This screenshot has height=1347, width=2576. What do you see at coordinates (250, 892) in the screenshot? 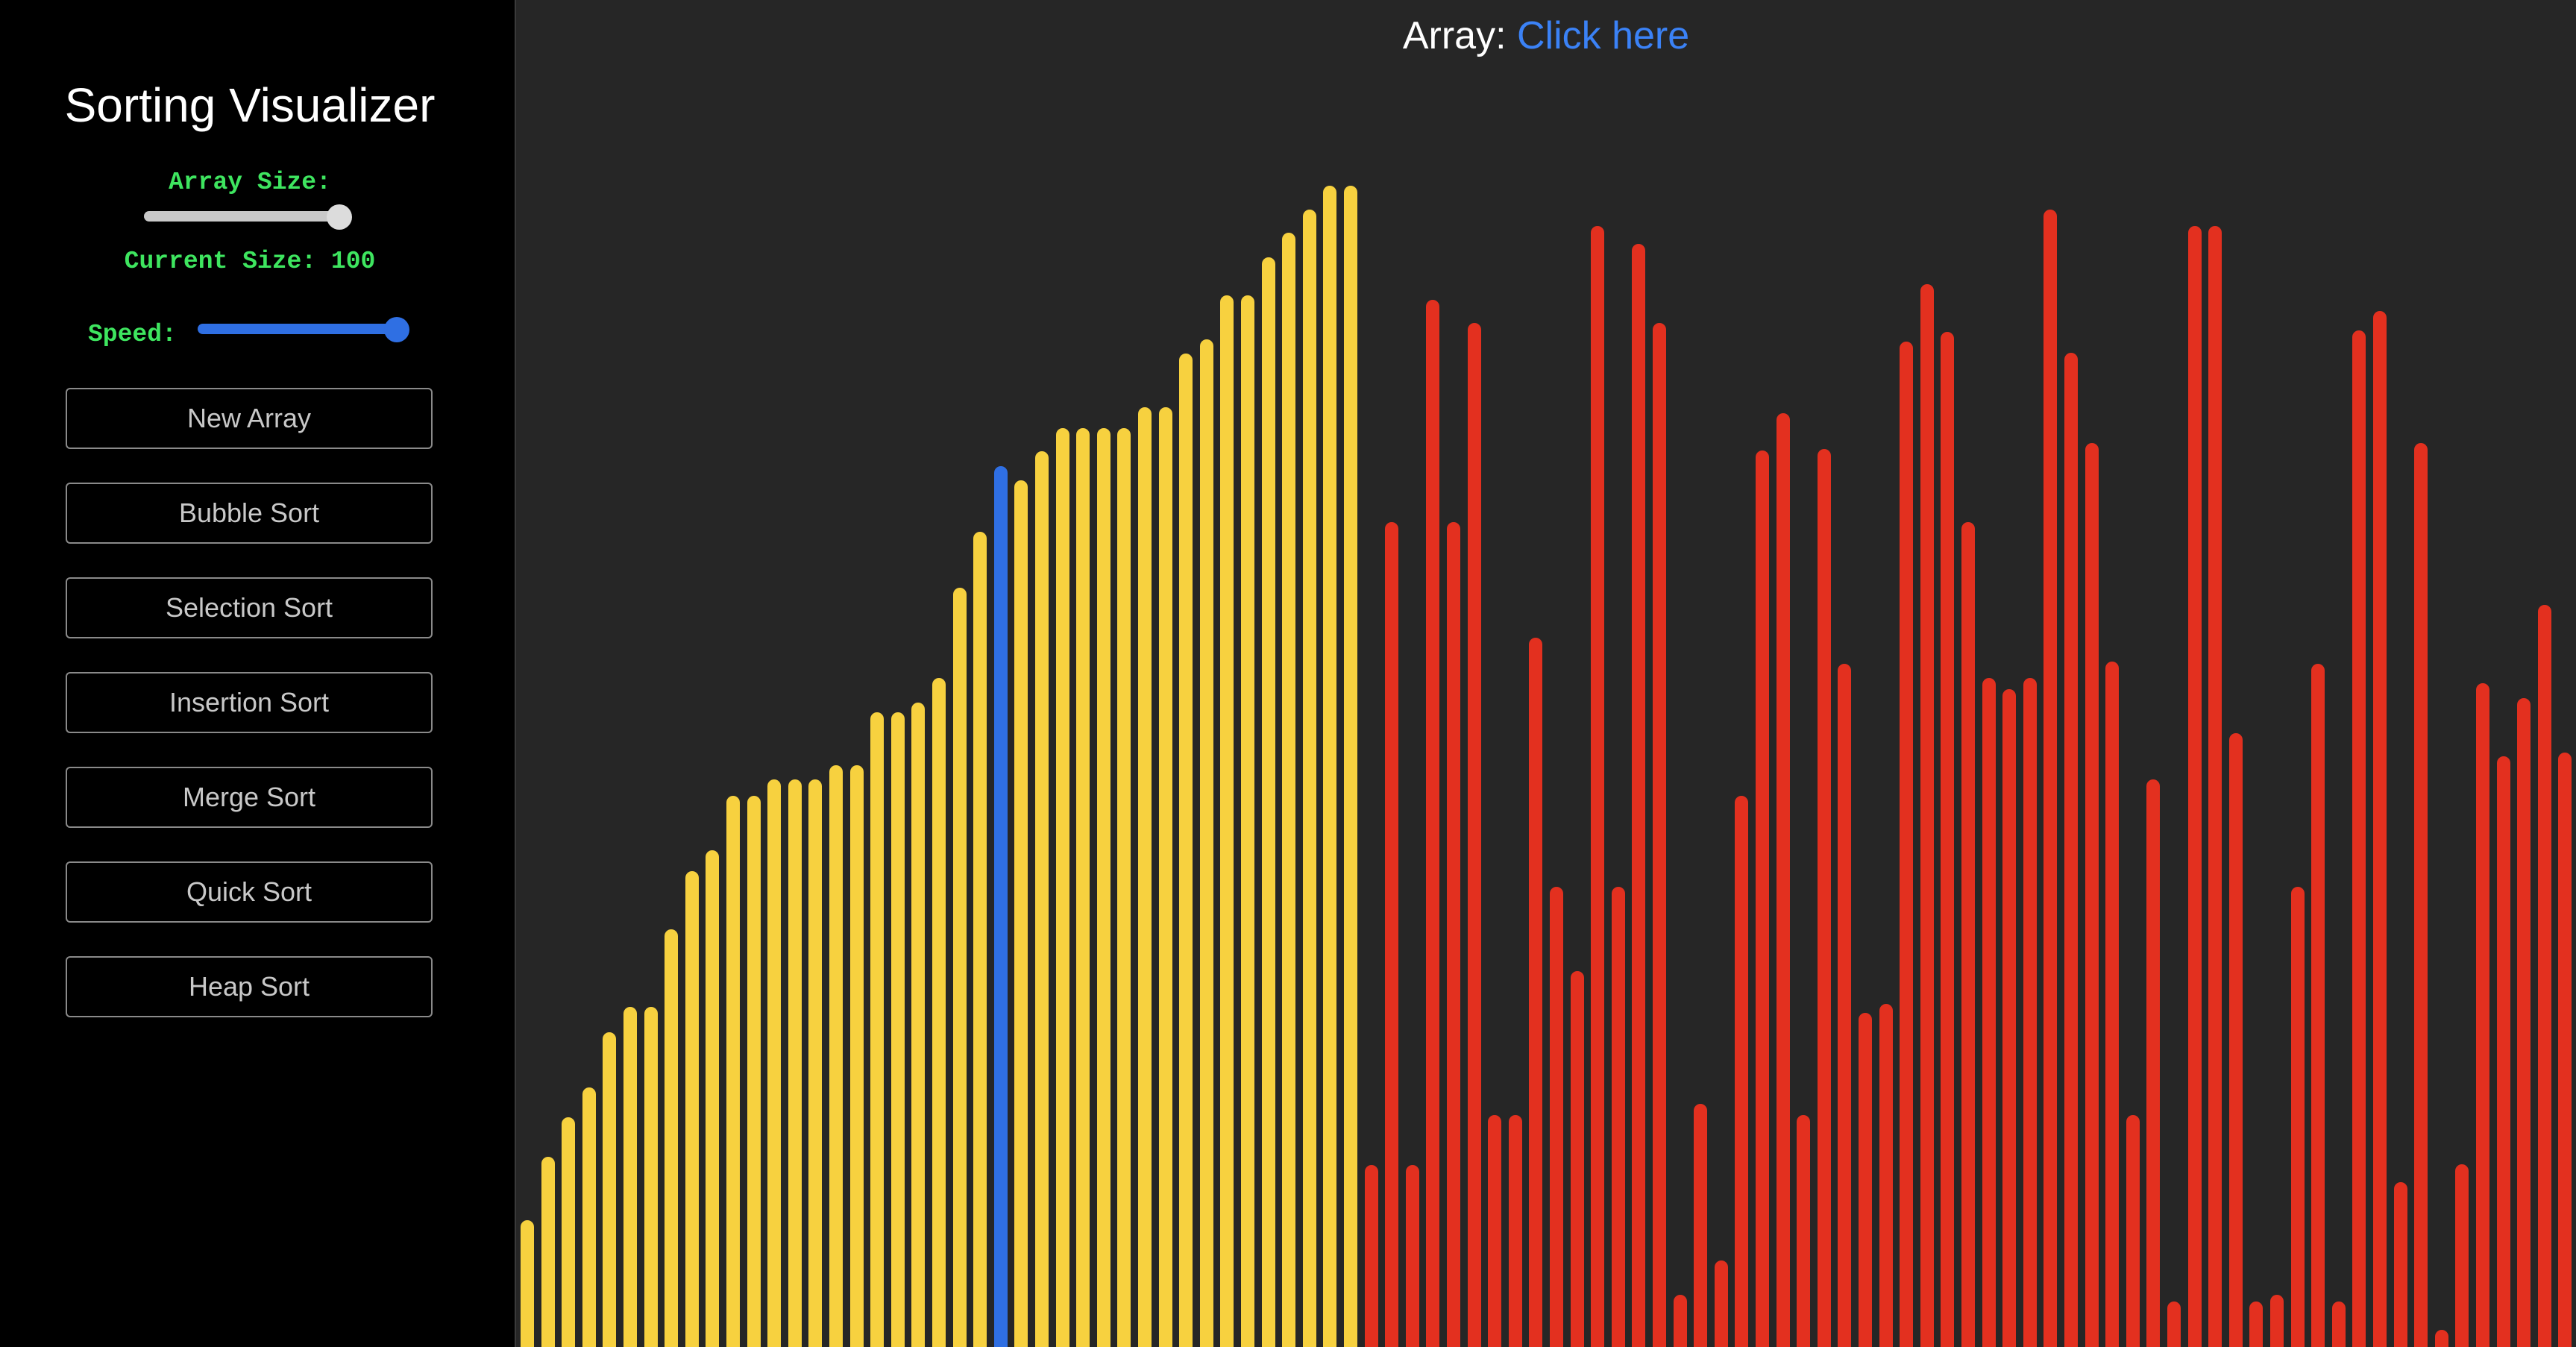
I see `quick-sort-button: Quick Sort` at bounding box center [250, 892].